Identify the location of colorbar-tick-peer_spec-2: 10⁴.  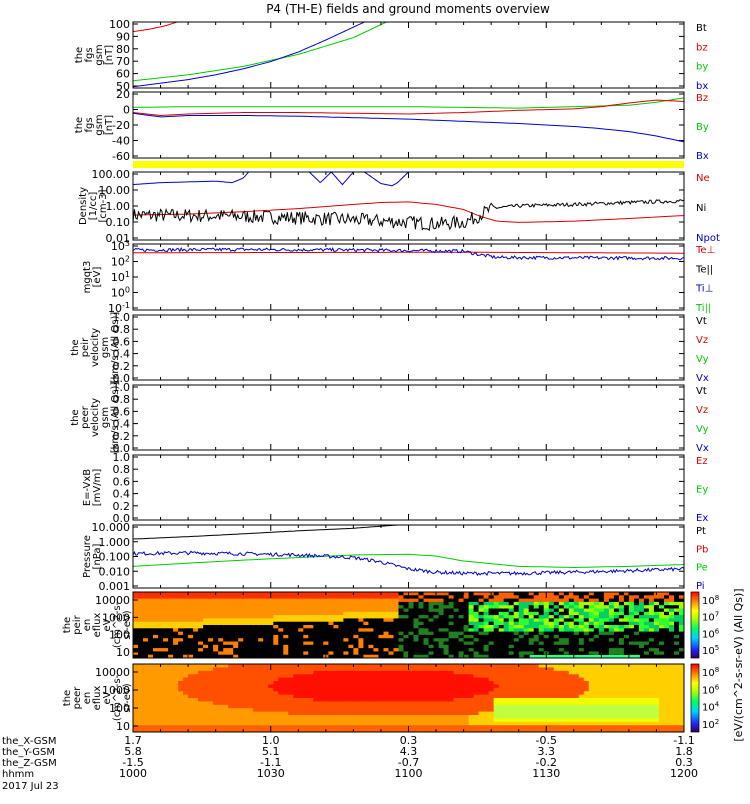
(711, 707).